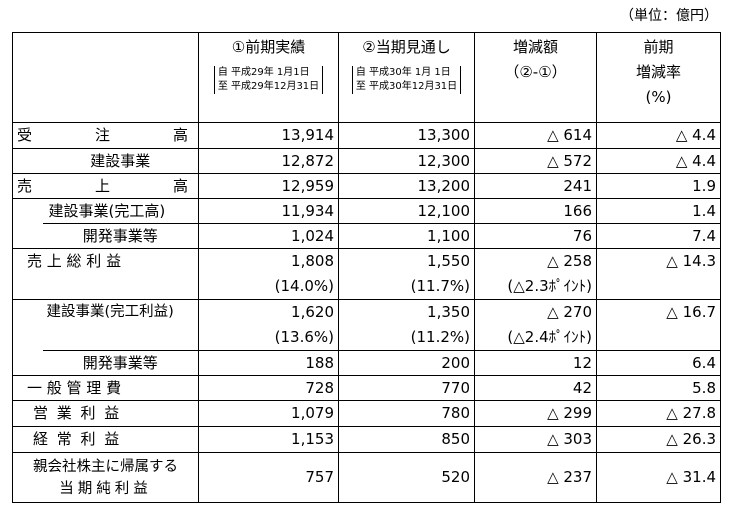 The width and height of the screenshot is (732, 532). Describe the element at coordinates (535, 236) in the screenshot. I see `cell-value: 76` at that location.